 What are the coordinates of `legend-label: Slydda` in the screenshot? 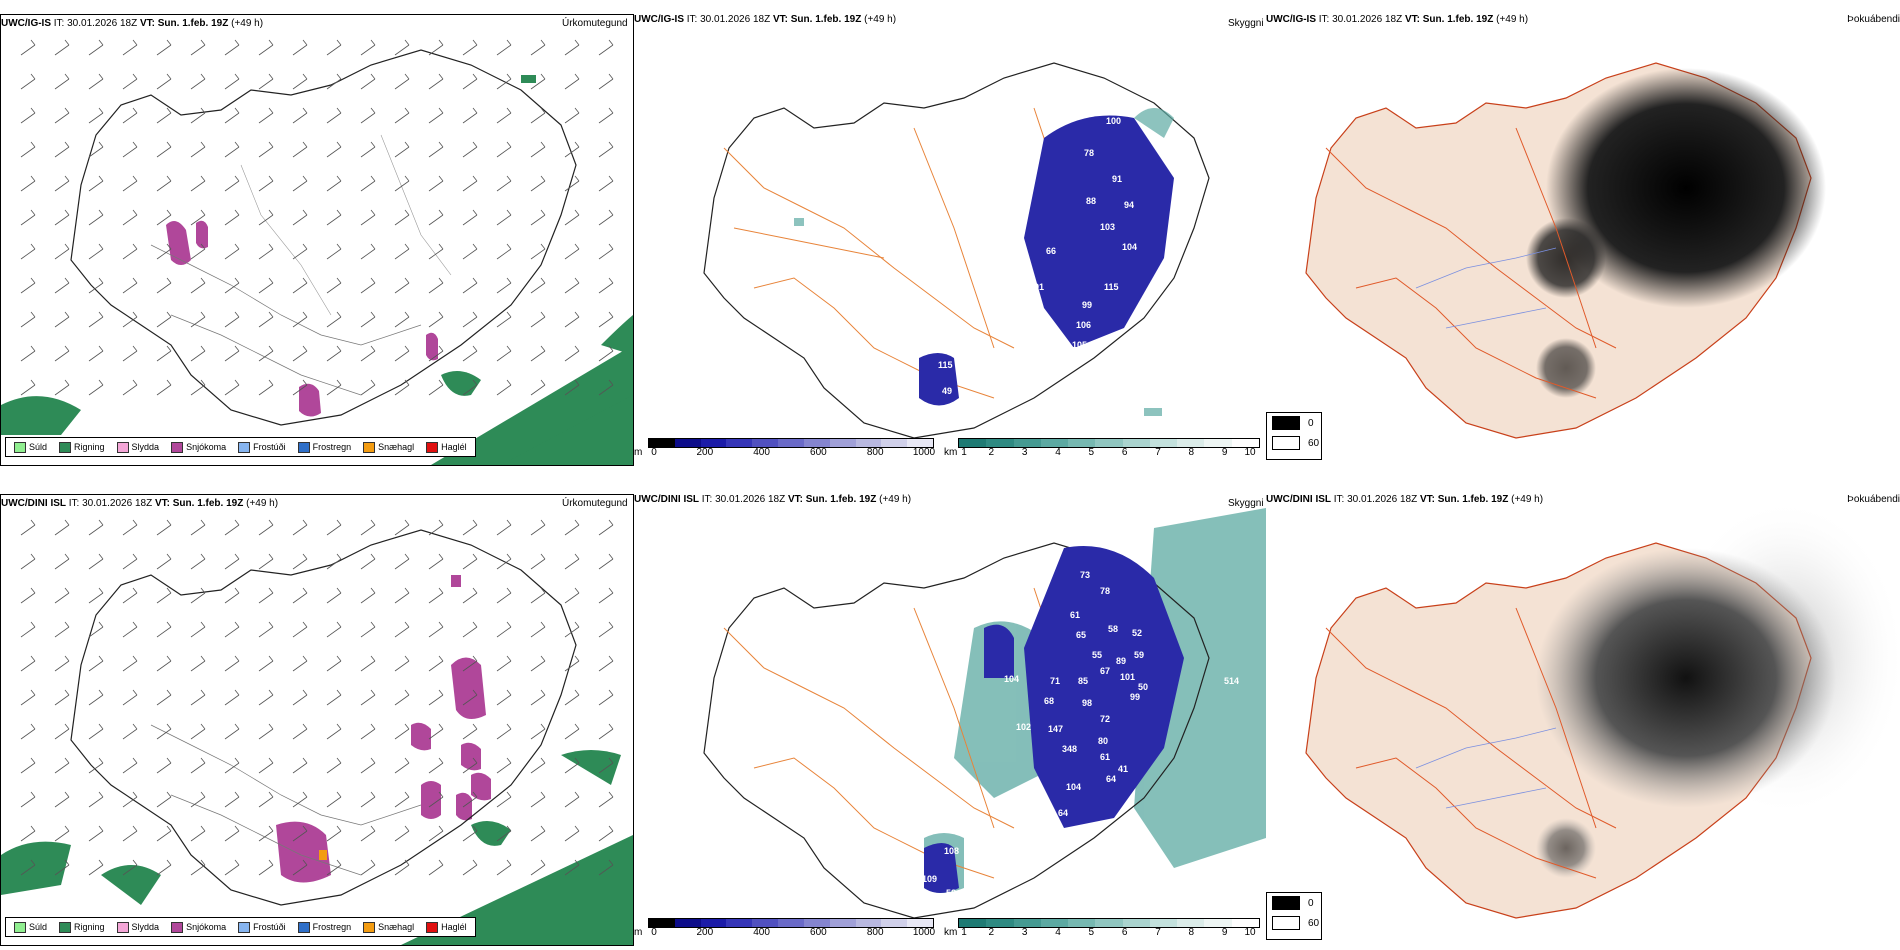 It's located at (145, 447).